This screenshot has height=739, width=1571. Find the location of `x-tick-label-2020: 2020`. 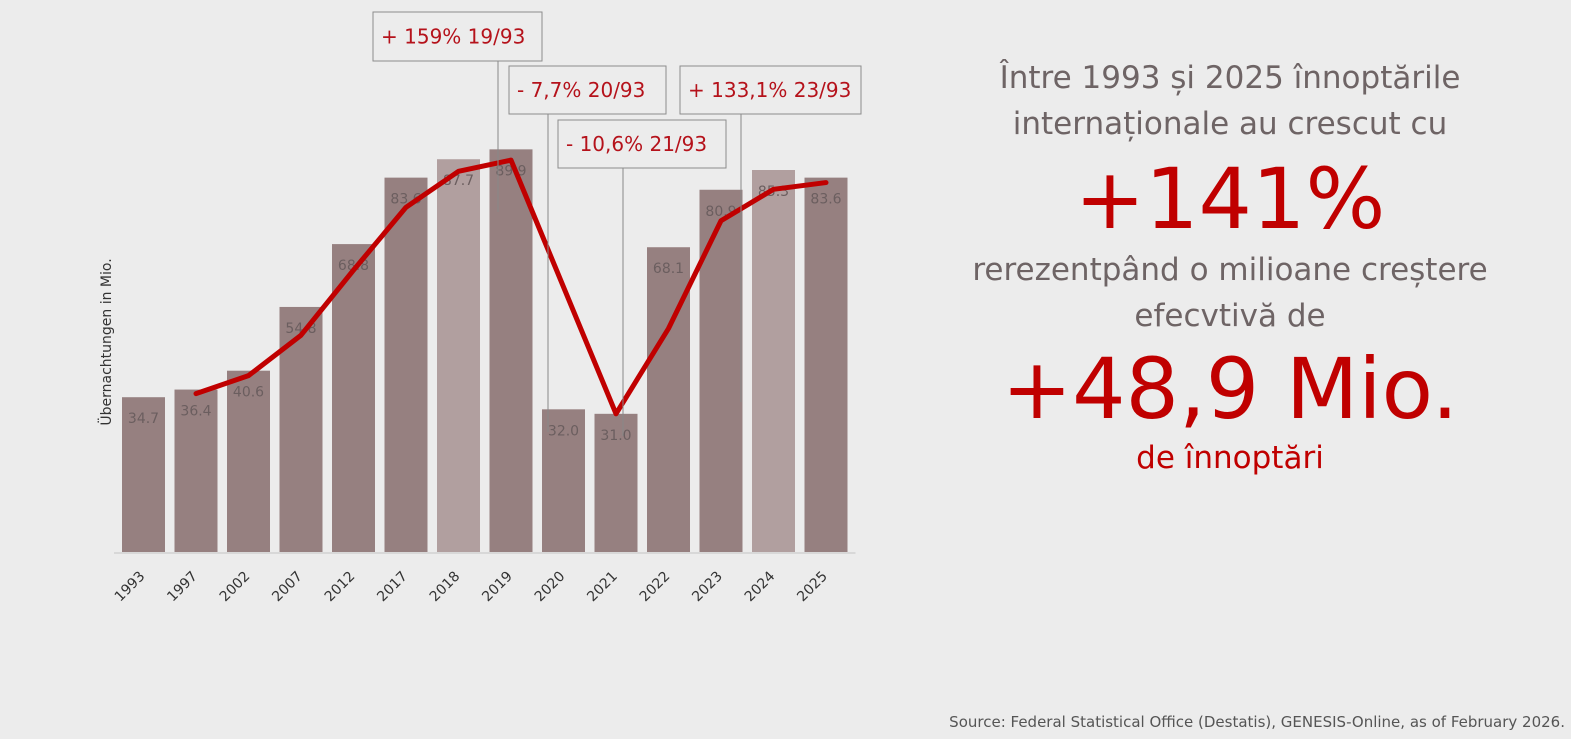

x-tick-label-2020: 2020 is located at coordinates (550, 587).